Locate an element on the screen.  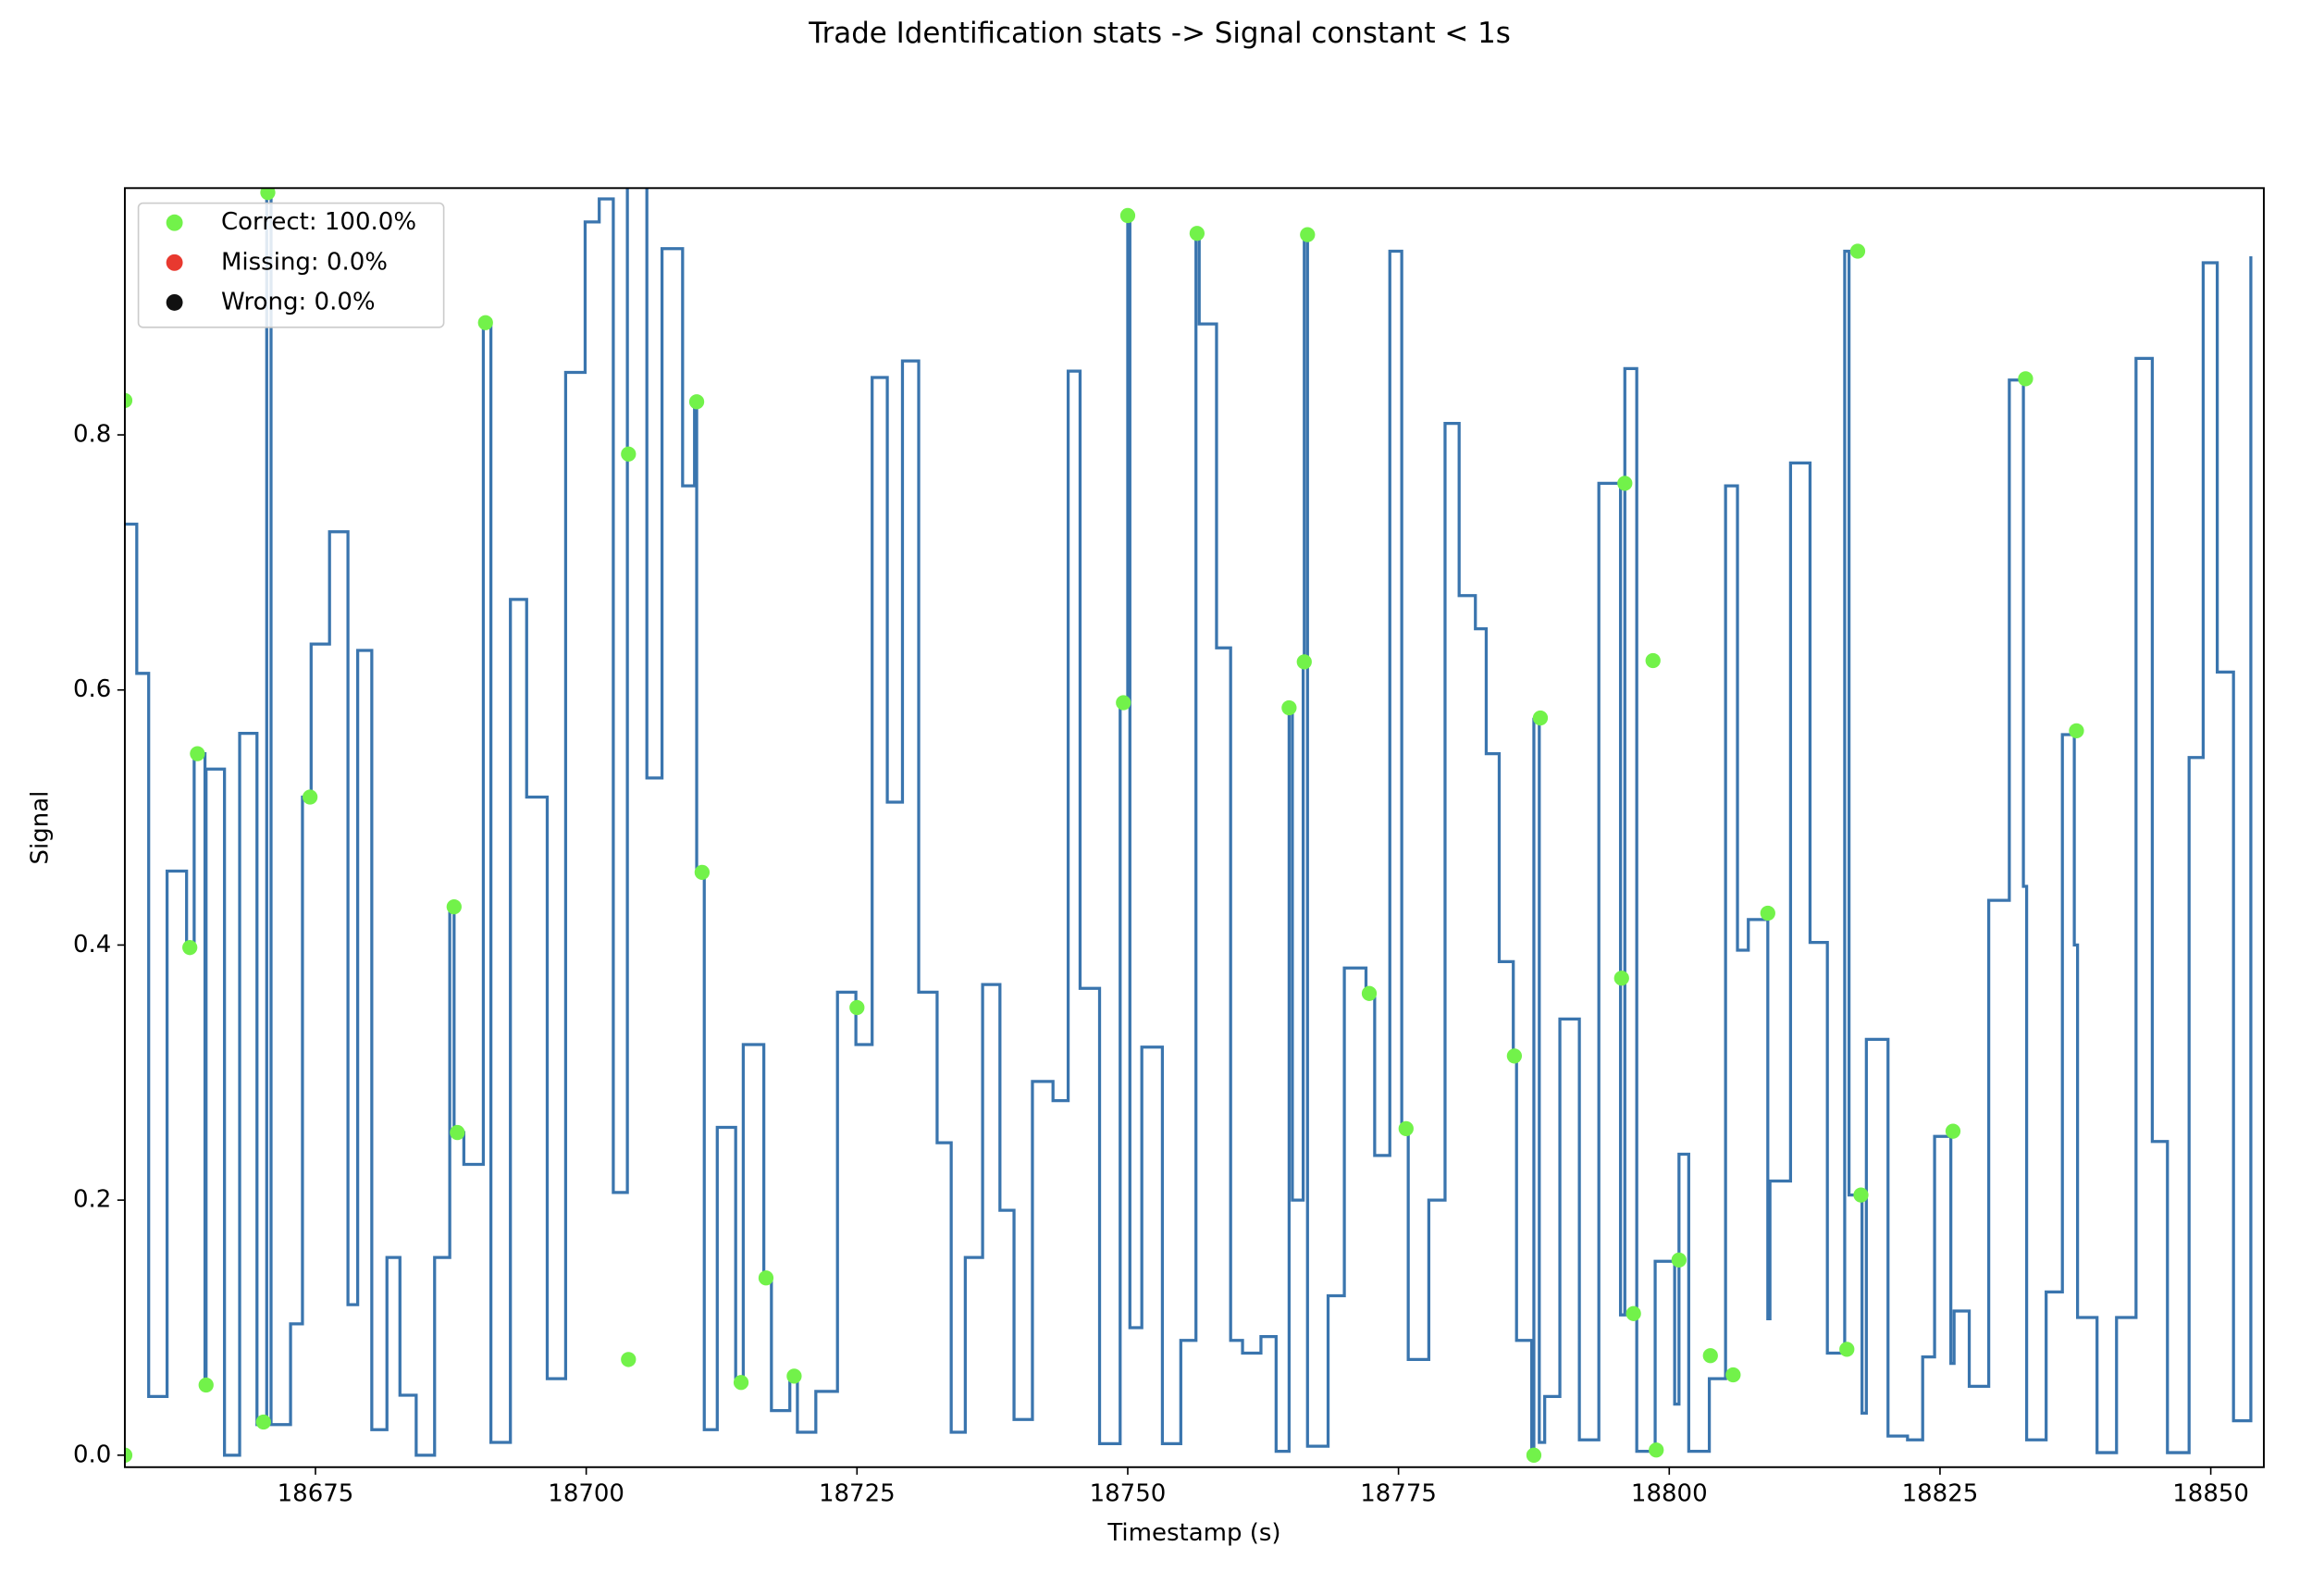
legend-label: Wrong: 0.0% is located at coordinates (298, 301).